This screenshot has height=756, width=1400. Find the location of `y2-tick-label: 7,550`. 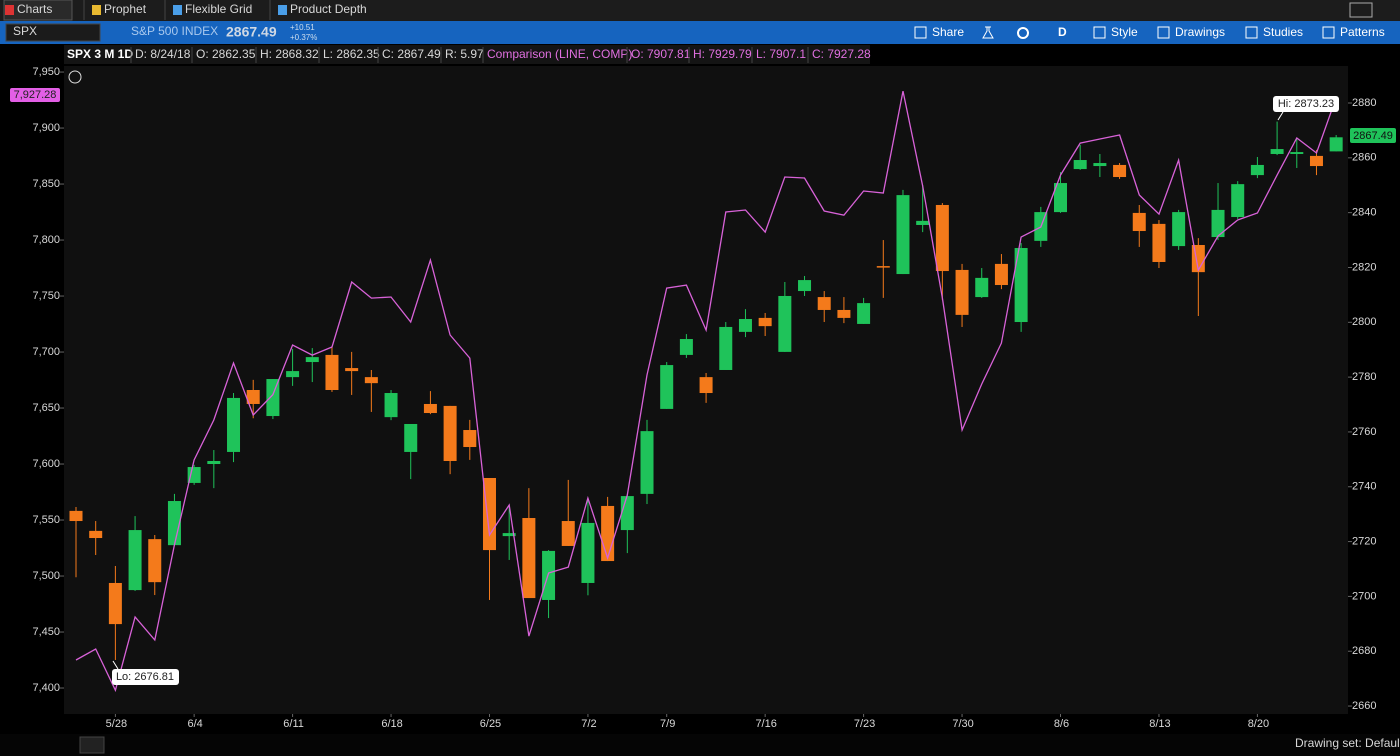

y2-tick-label: 7,550 is located at coordinates (46, 520).